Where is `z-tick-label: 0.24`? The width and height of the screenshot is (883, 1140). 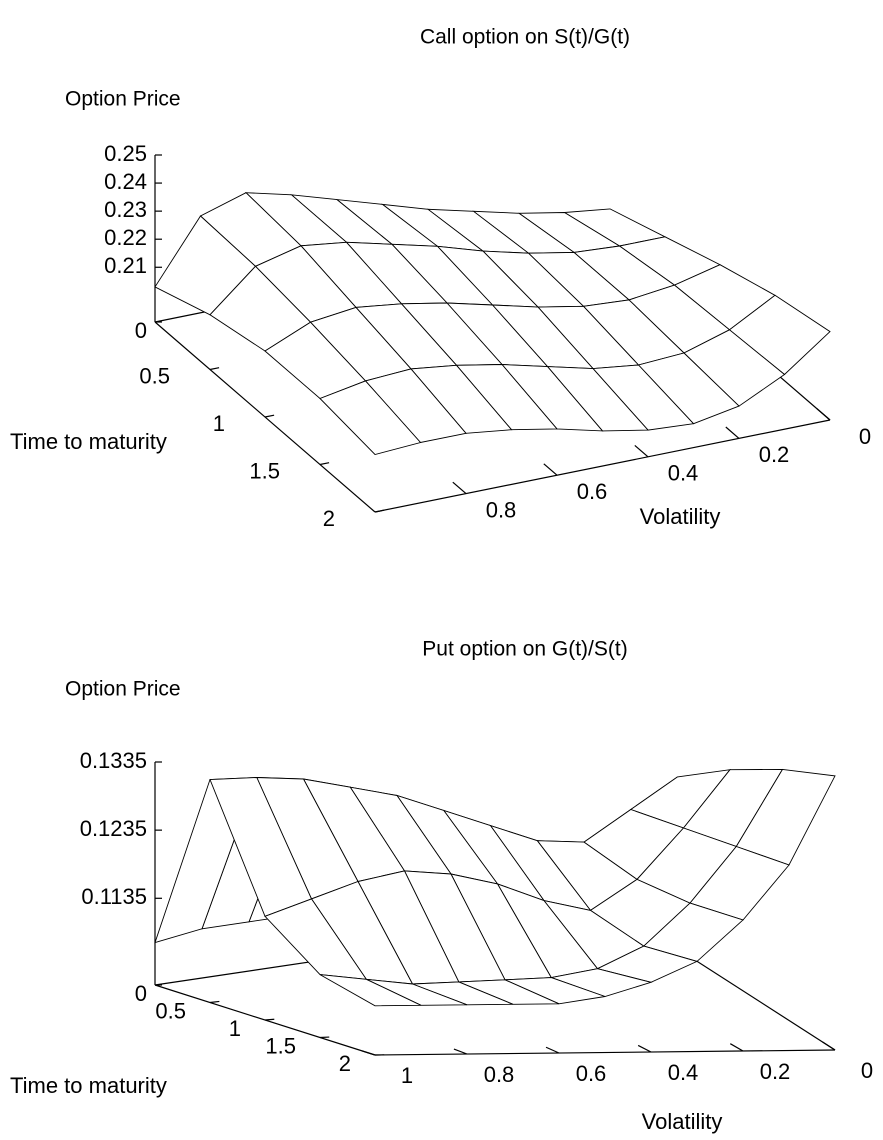 z-tick-label: 0.24 is located at coordinates (125, 181).